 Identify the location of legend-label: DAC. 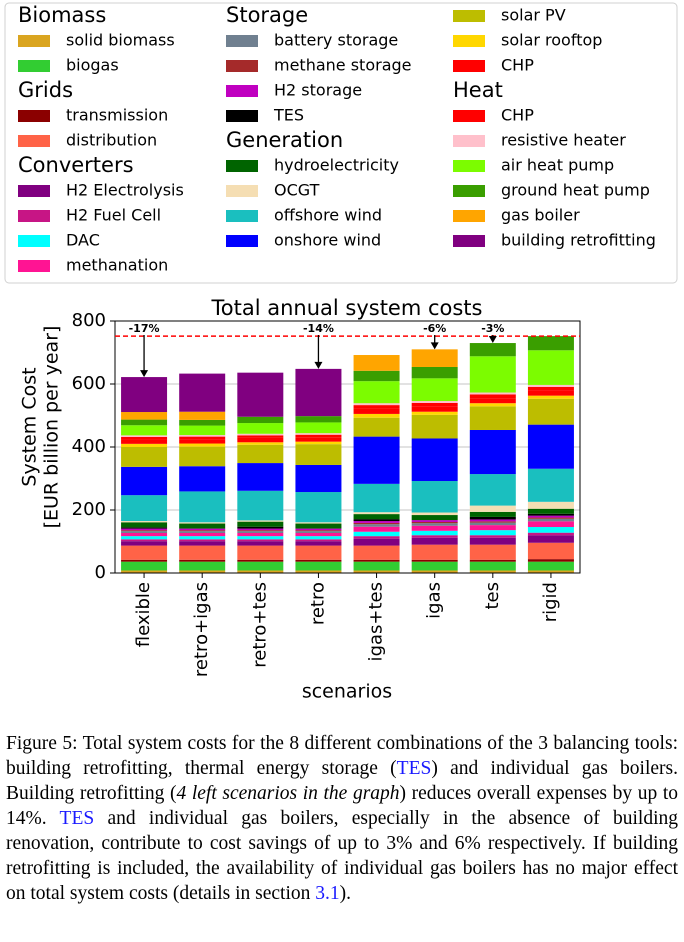
(83, 240).